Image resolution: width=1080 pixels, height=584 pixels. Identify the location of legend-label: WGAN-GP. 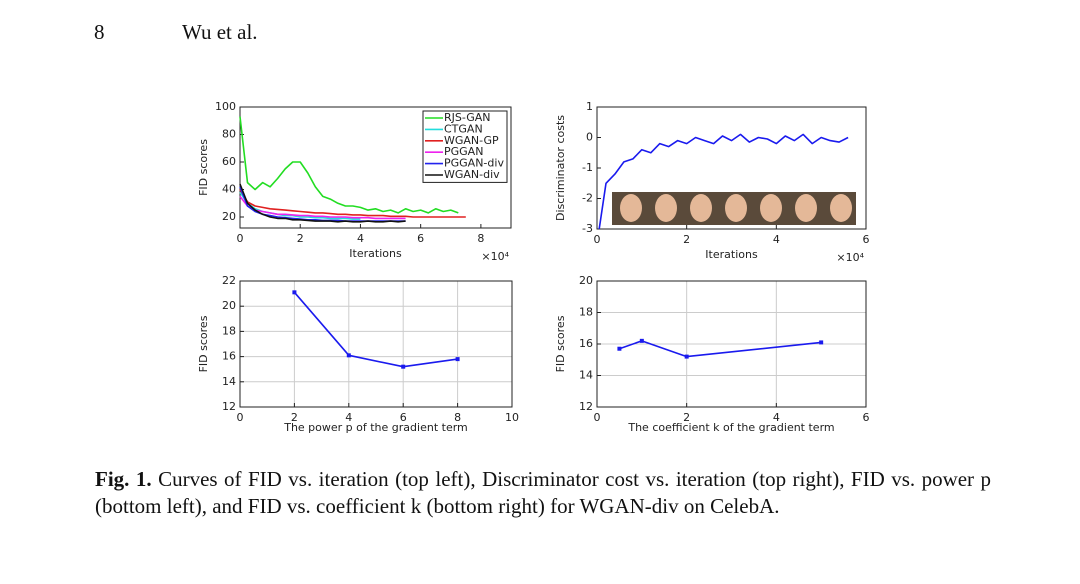
(471, 140).